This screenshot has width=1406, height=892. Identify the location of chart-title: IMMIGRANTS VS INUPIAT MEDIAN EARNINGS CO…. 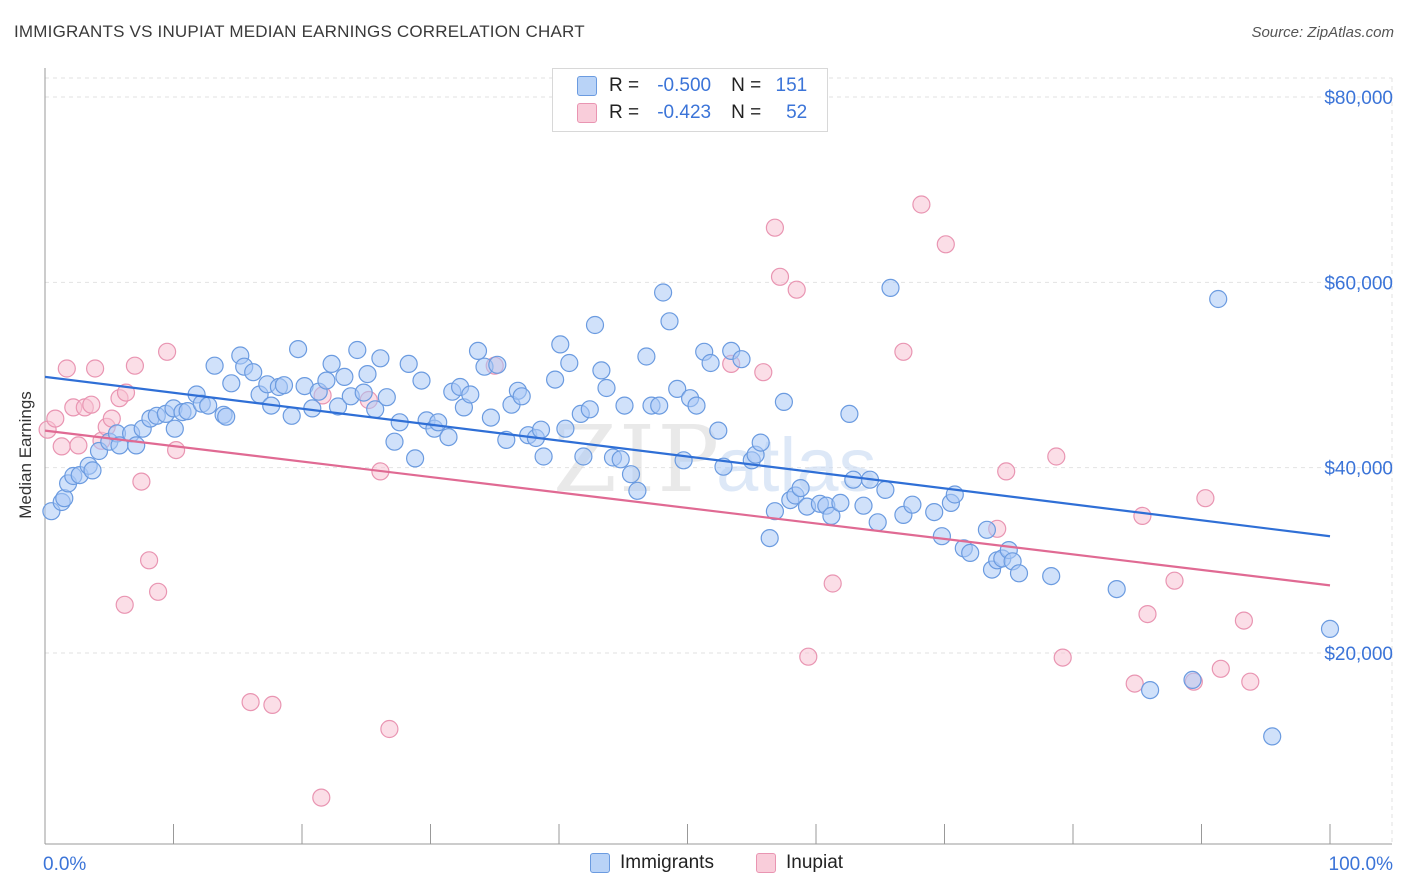
(299, 31).